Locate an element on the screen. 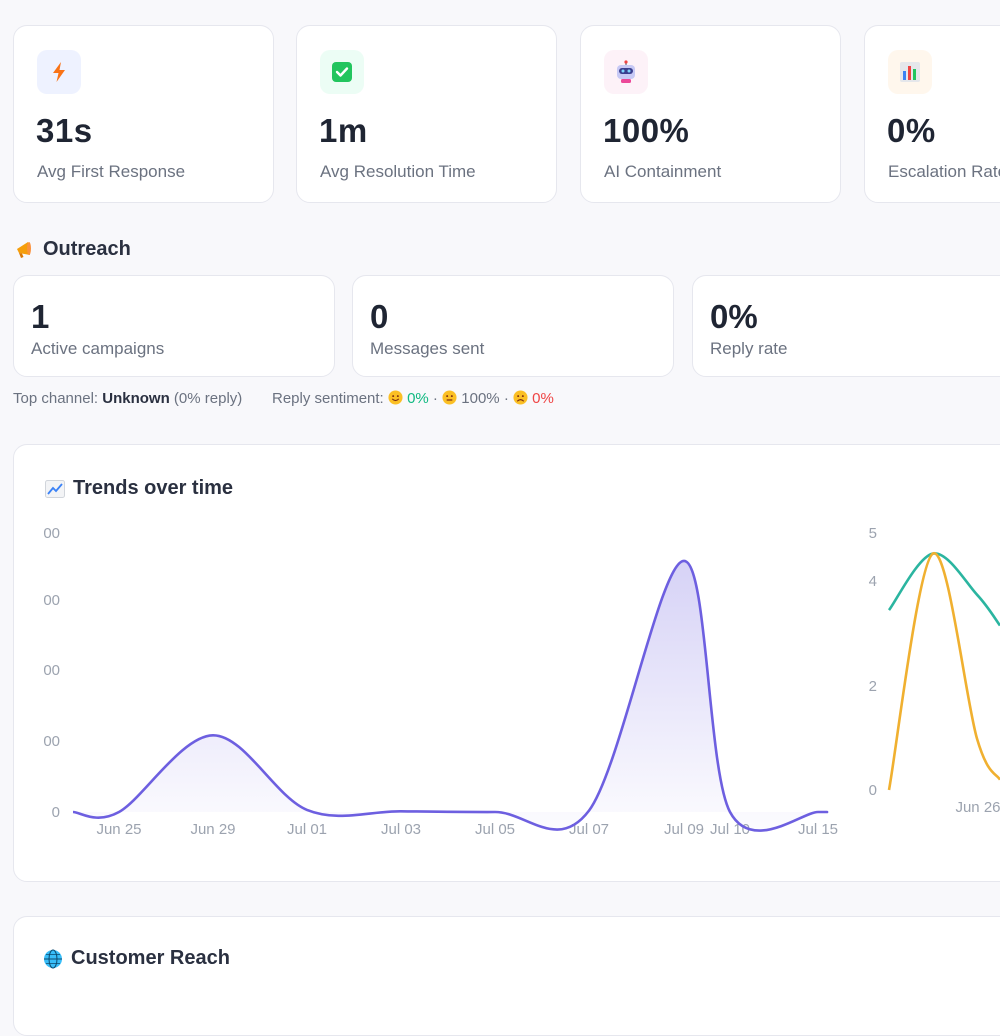  trend-chart-icon is located at coordinates (55, 488).